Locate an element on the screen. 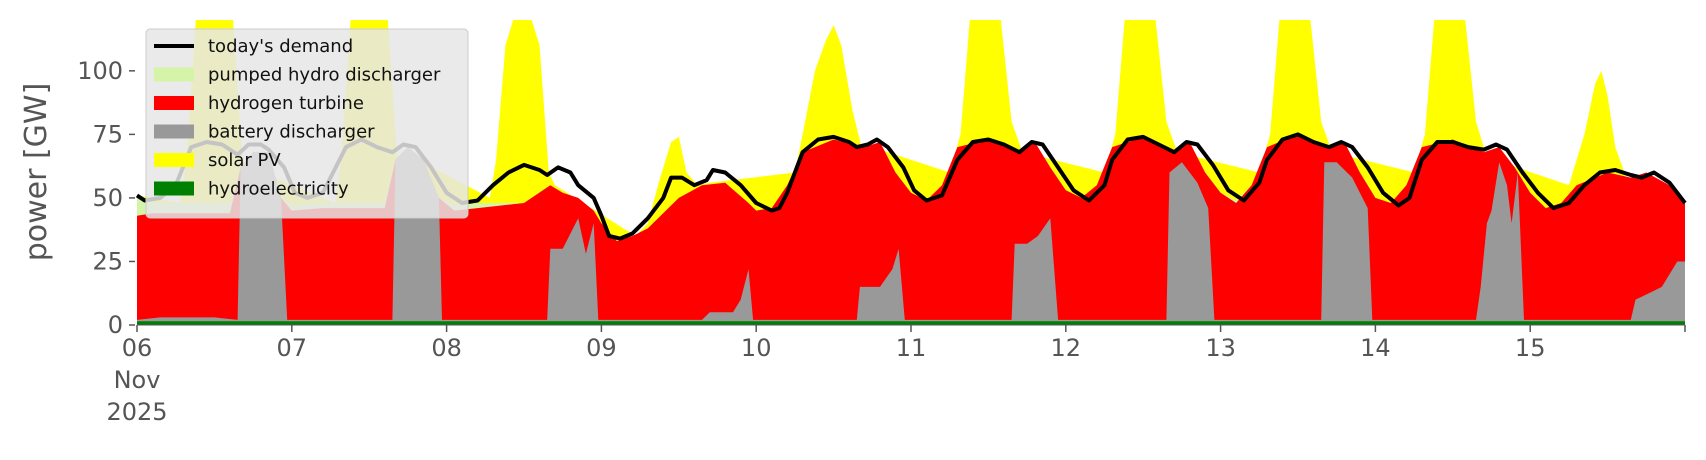  legend-swatch-solar-pv is located at coordinates (174, 160).